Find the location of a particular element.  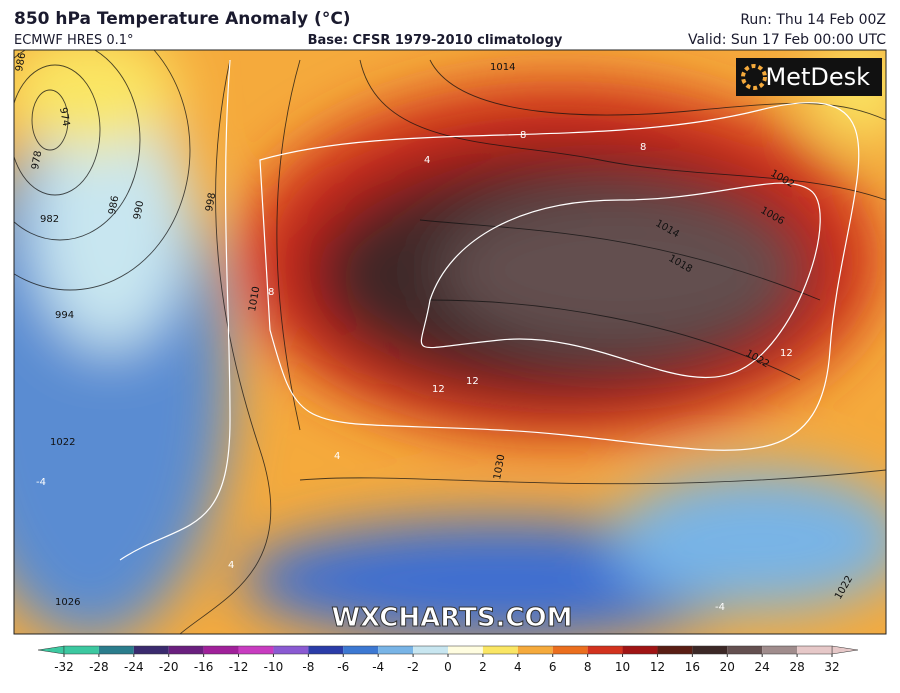

isobar-label: 1010 is located at coordinates (254, 299).